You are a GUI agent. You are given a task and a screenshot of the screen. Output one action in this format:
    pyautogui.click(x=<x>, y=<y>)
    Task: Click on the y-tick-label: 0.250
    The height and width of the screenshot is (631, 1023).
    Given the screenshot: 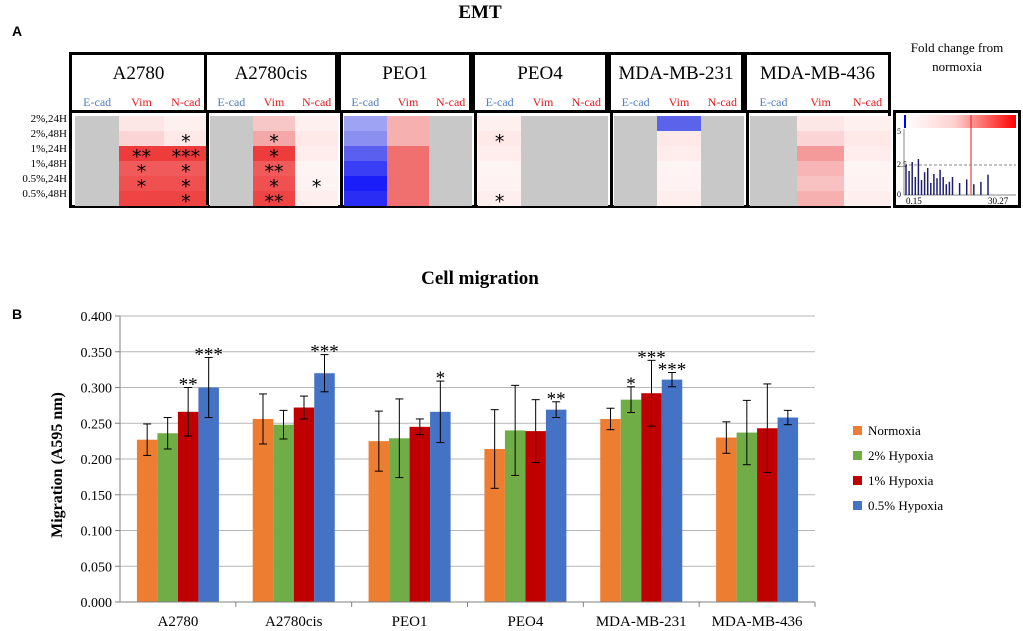 What is the action you would take?
    pyautogui.click(x=97, y=424)
    